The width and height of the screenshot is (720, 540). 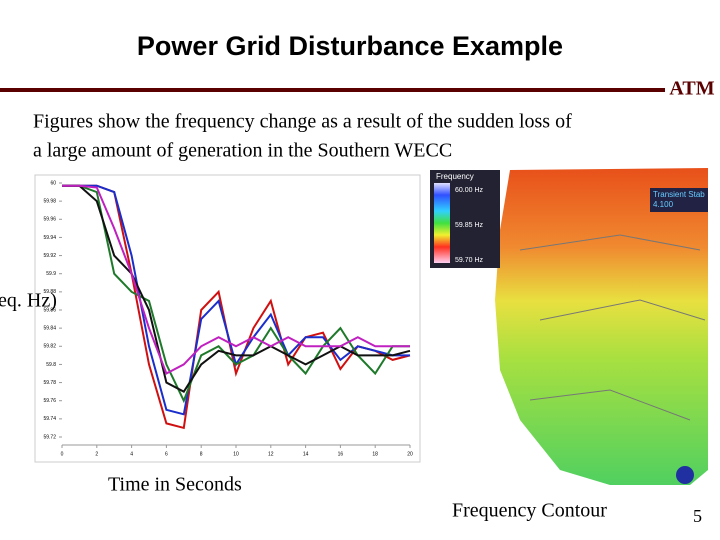 What do you see at coordinates (49, 383) in the screenshot?
I see `y-tick-label: 59.78` at bounding box center [49, 383].